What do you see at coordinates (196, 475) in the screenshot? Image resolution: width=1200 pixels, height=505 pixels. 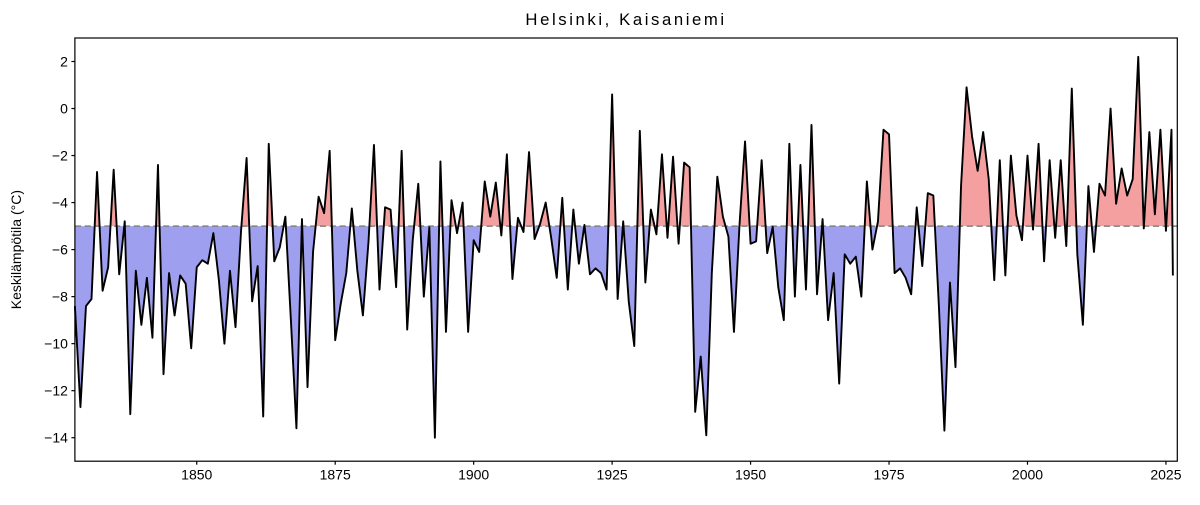 I see `svg-text: 1850` at bounding box center [196, 475].